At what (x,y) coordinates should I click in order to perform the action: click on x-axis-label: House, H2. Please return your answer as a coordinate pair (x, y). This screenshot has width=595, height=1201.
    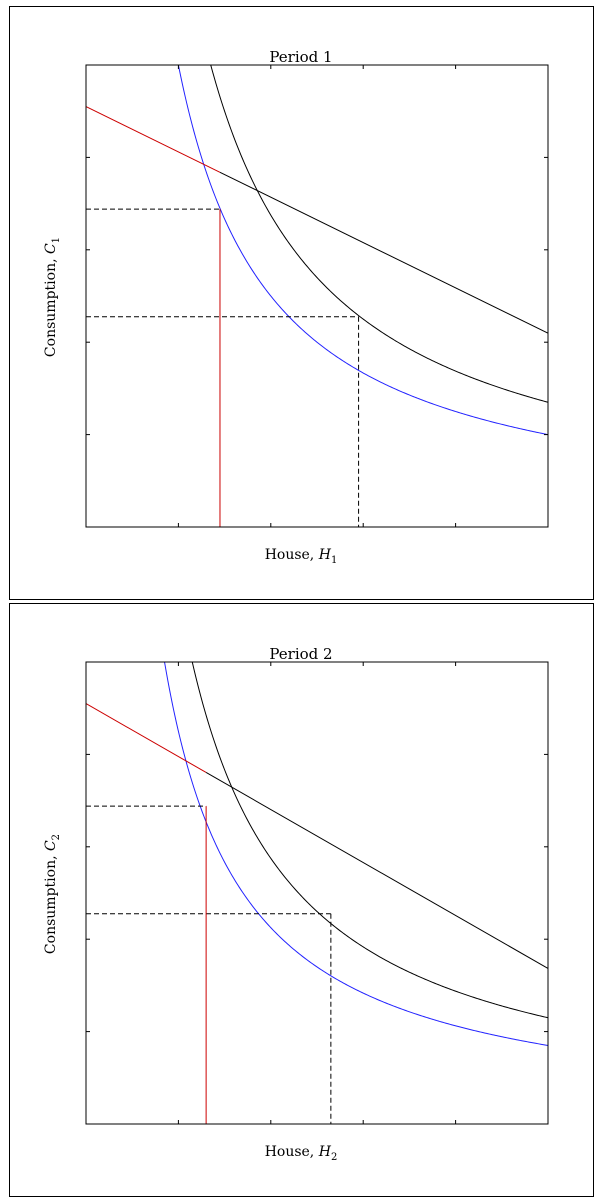
    Looking at the image, I should click on (301, 1153).